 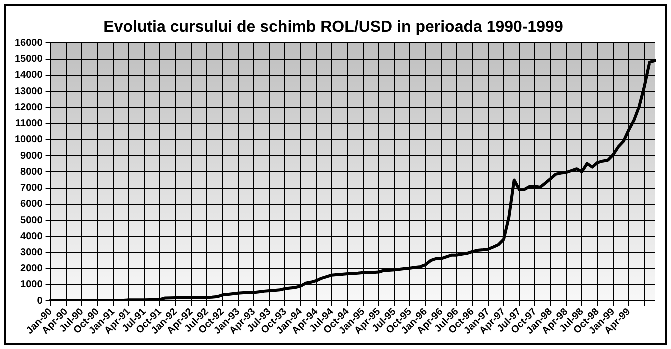 I want to click on y-tick-label: 0, so click(x=40, y=301).